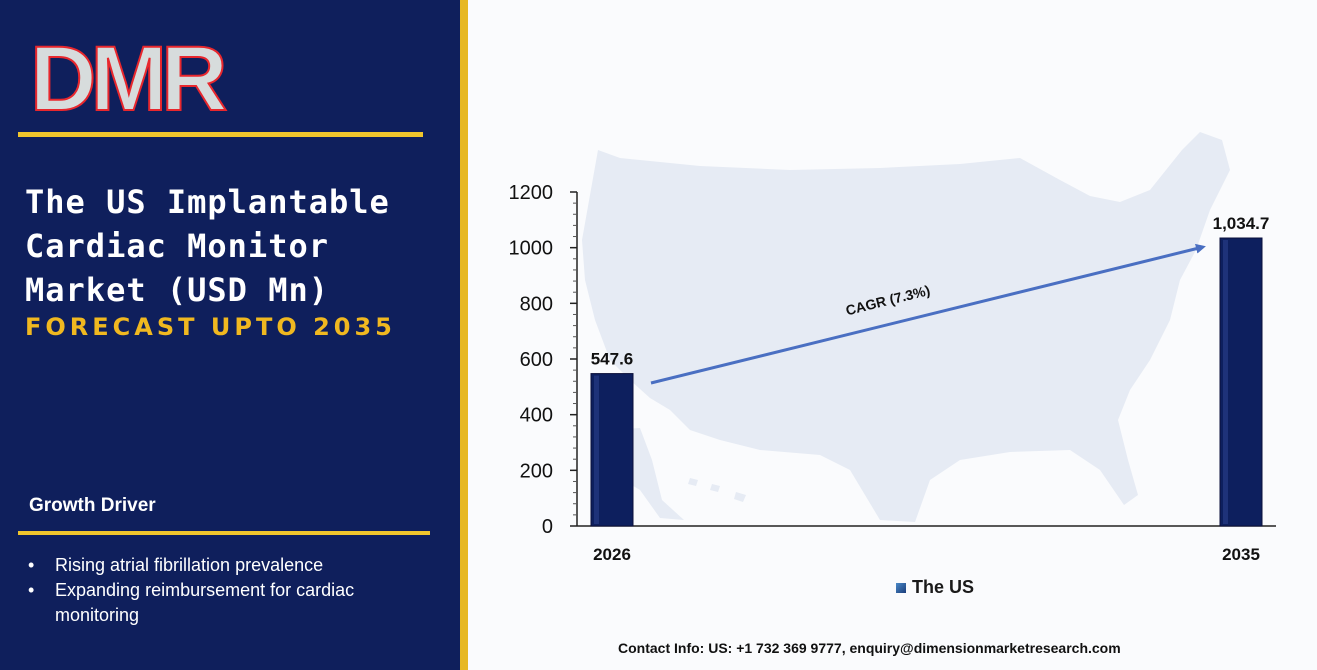 The width and height of the screenshot is (1317, 670). Describe the element at coordinates (128, 78) in the screenshot. I see `logo-text: DMR` at that location.